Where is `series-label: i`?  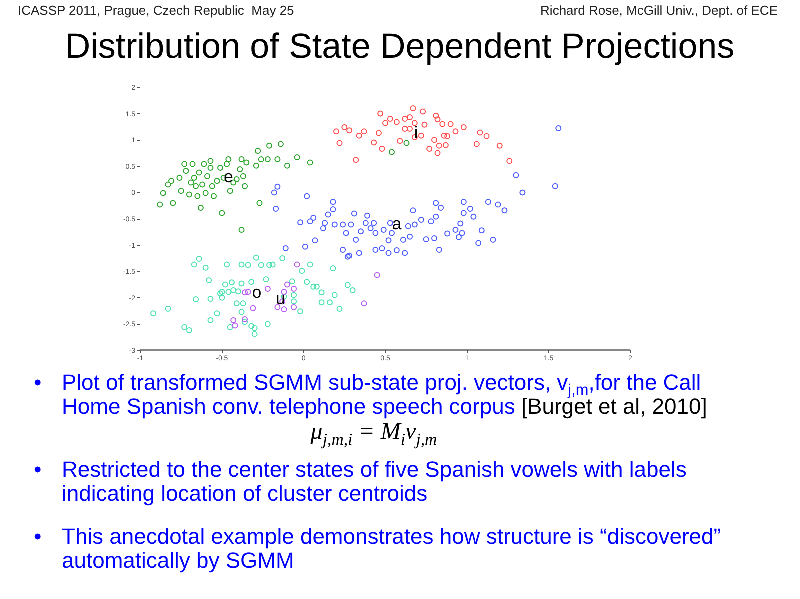 series-label: i is located at coordinates (416, 132).